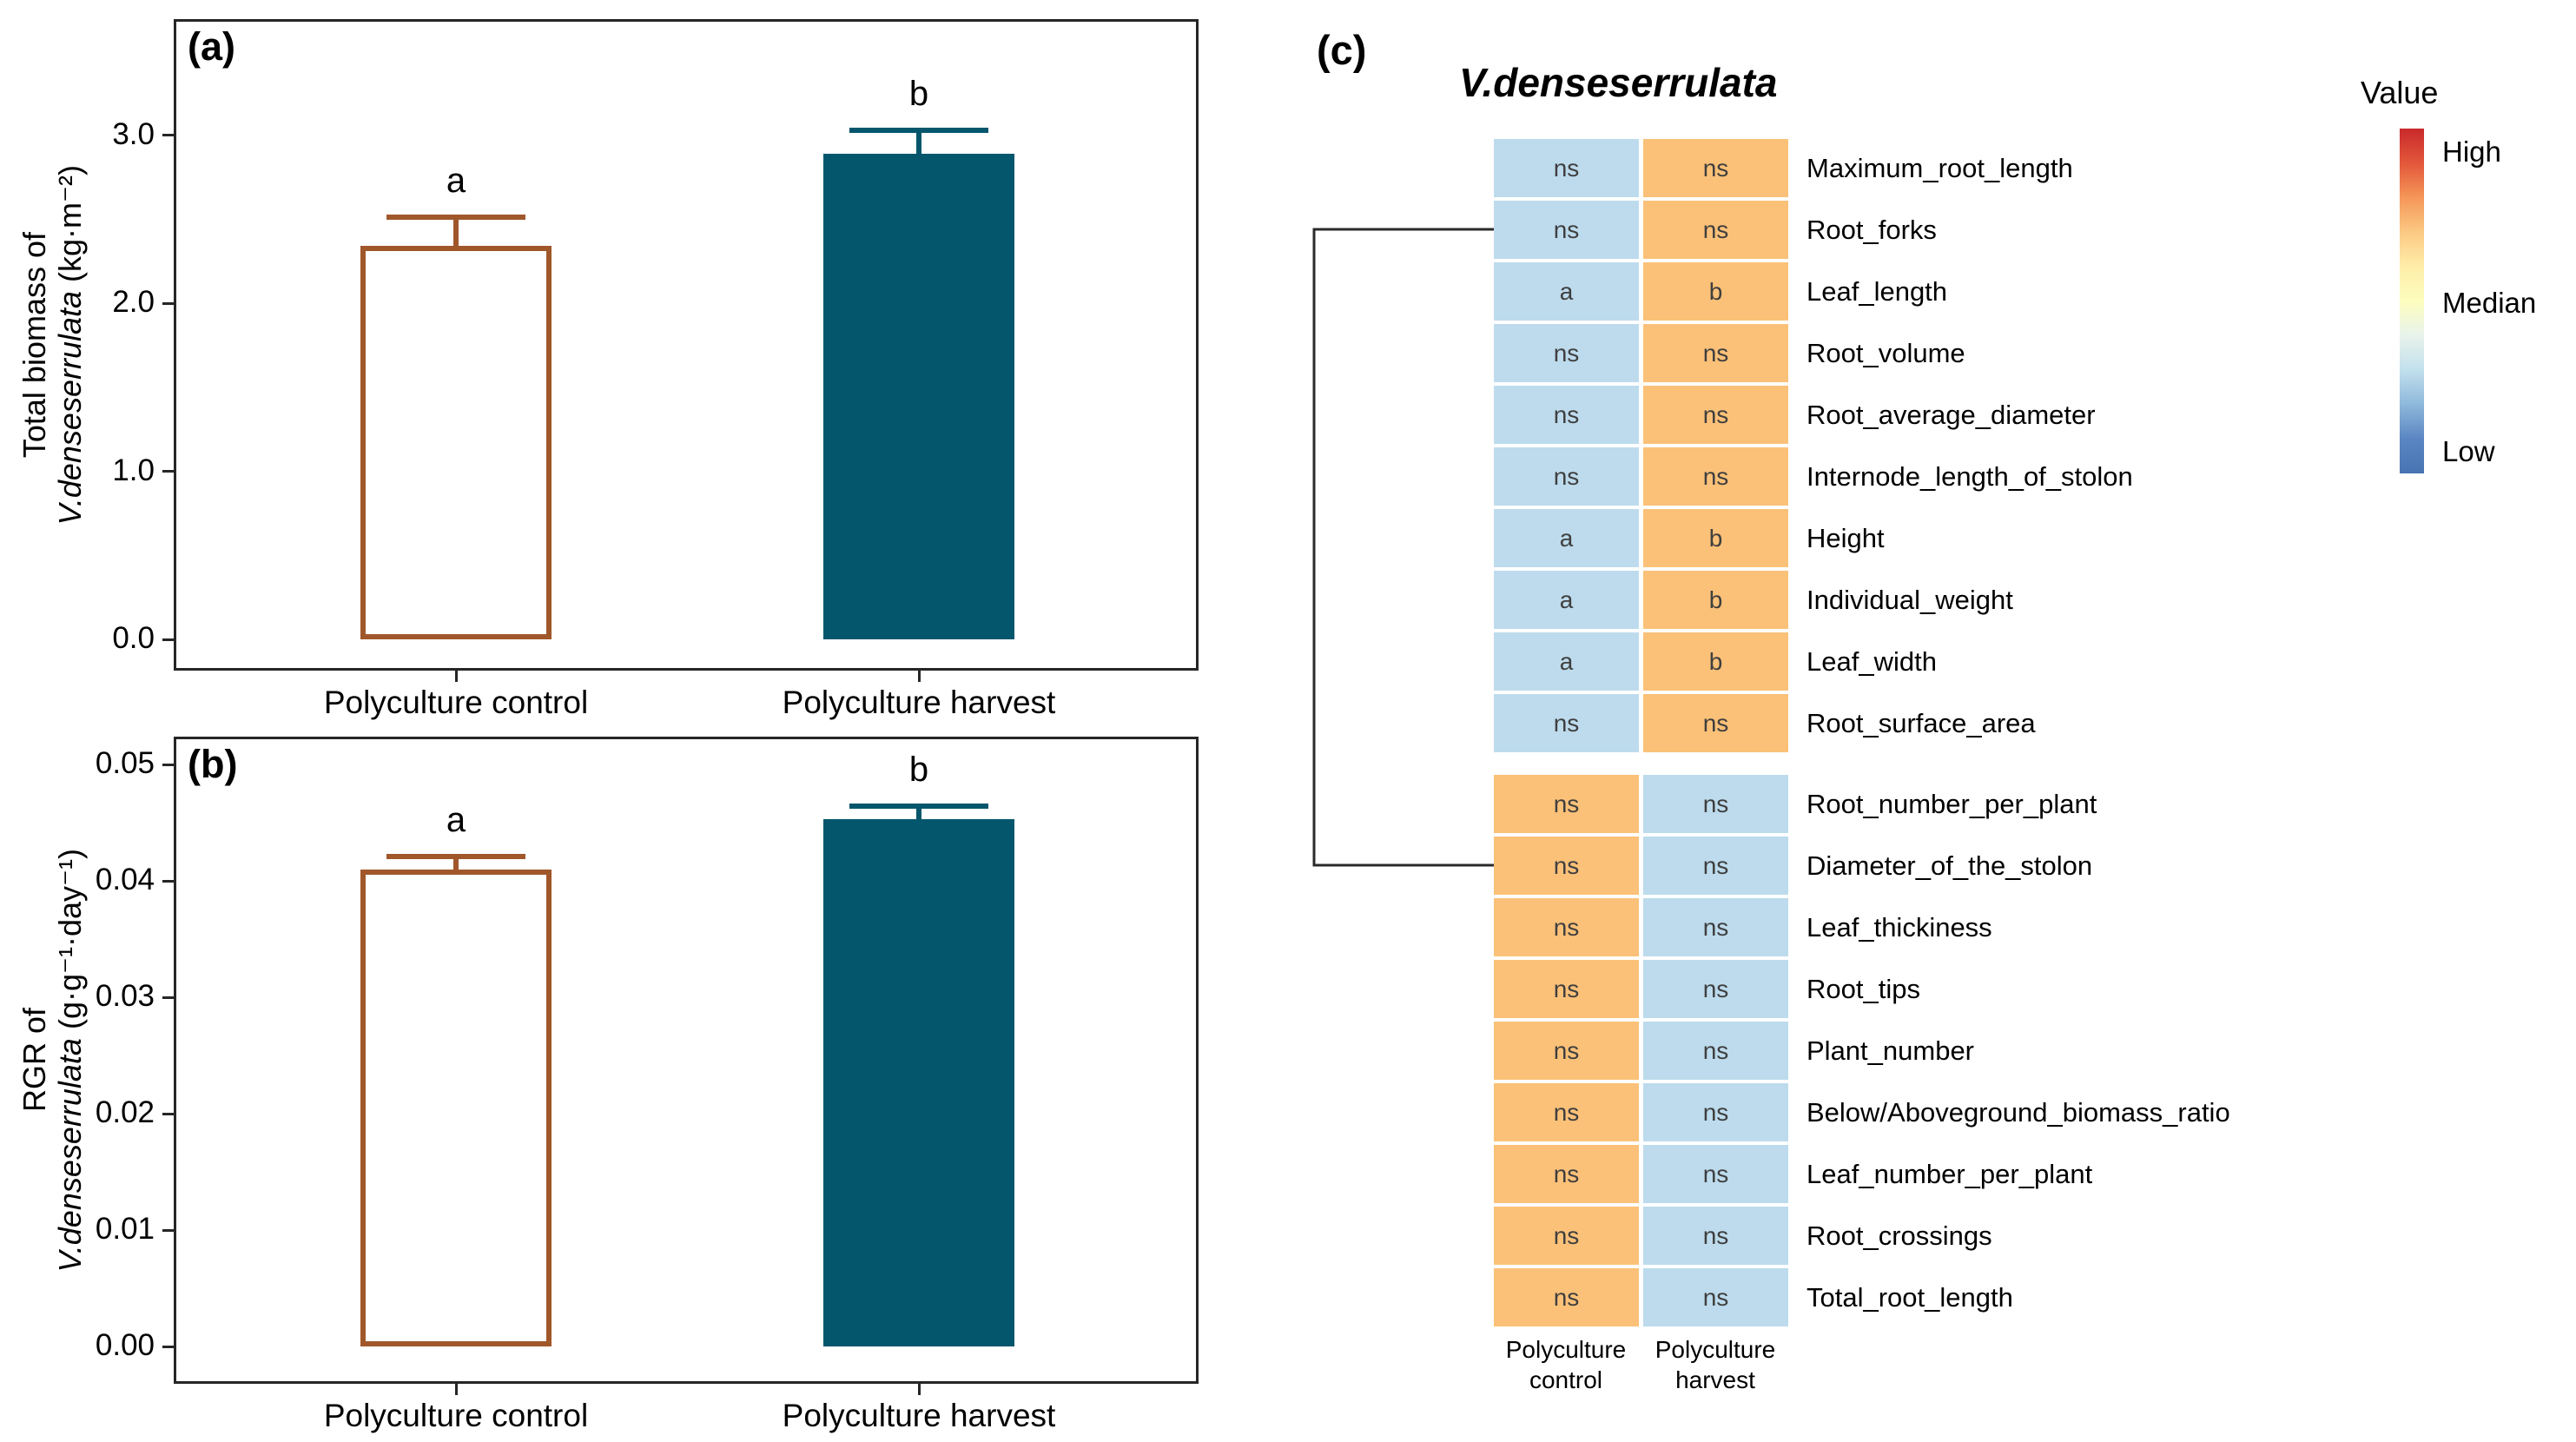 The image size is (2576, 1442). I want to click on legend-title: Value, so click(2400, 92).